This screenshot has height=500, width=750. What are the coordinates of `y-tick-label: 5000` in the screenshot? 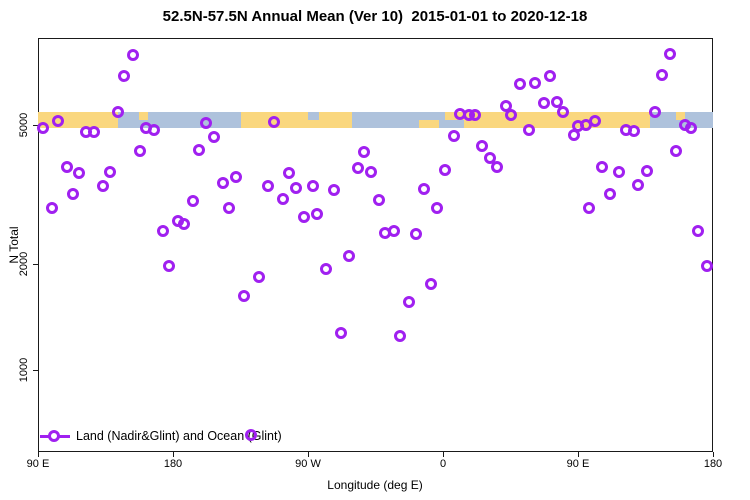 It's located at (24, 125).